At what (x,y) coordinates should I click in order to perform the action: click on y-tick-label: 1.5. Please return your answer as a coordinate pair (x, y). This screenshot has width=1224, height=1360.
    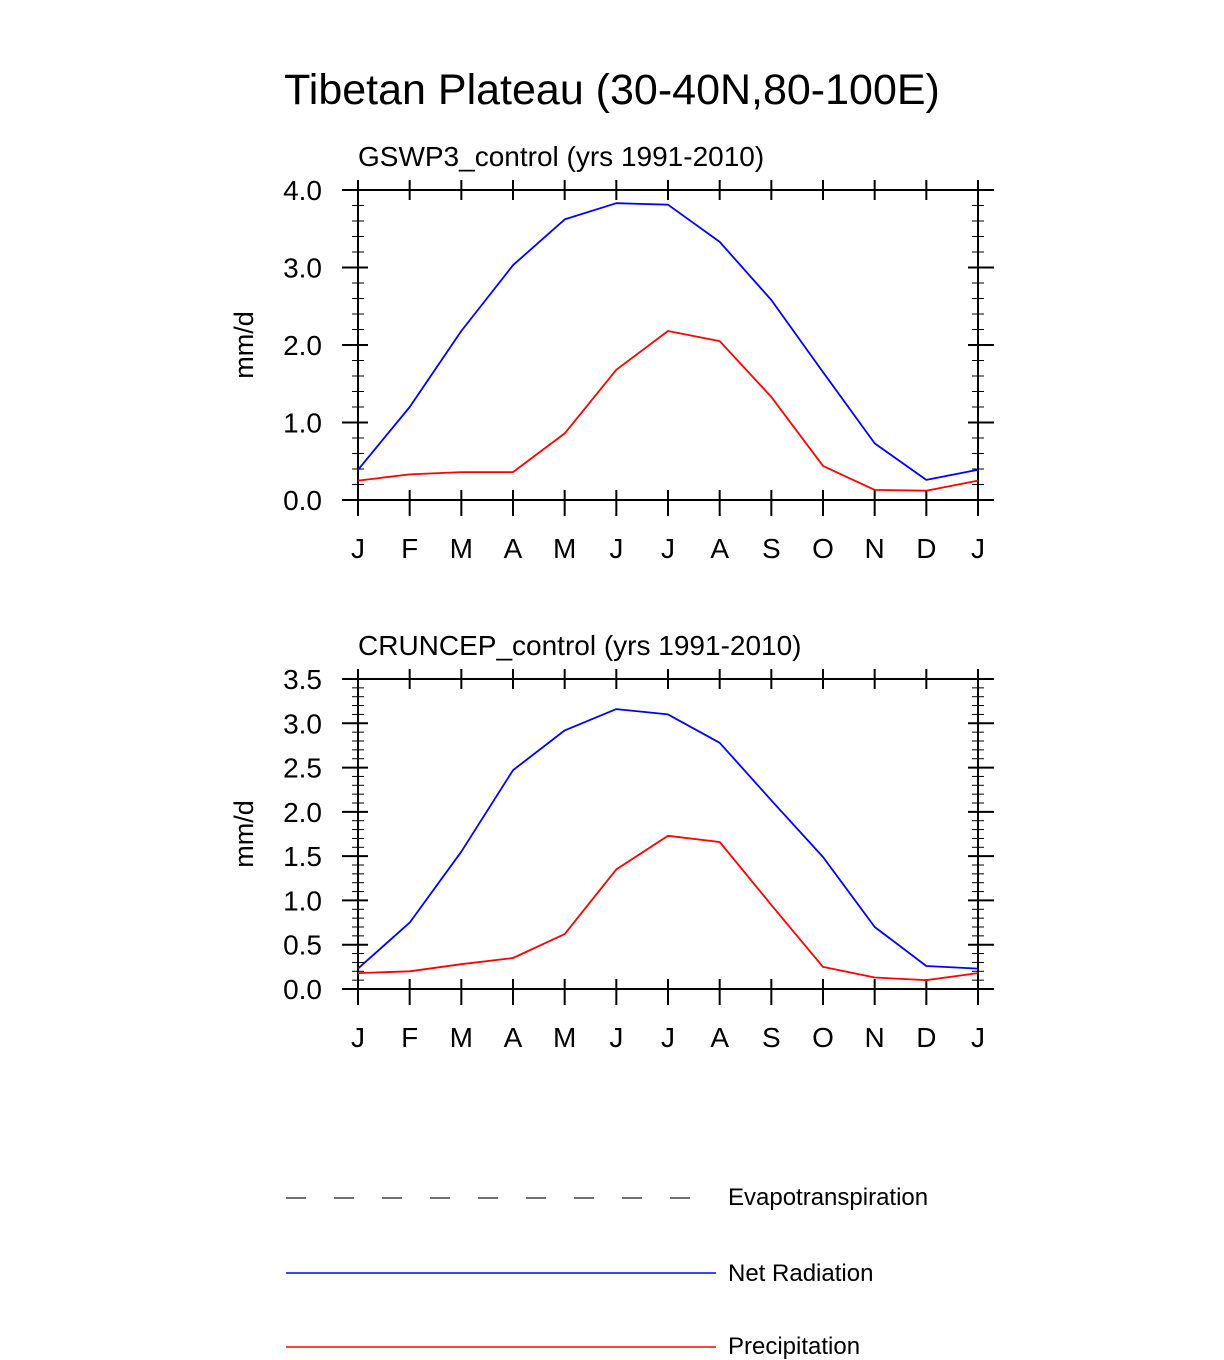
    Looking at the image, I should click on (302, 856).